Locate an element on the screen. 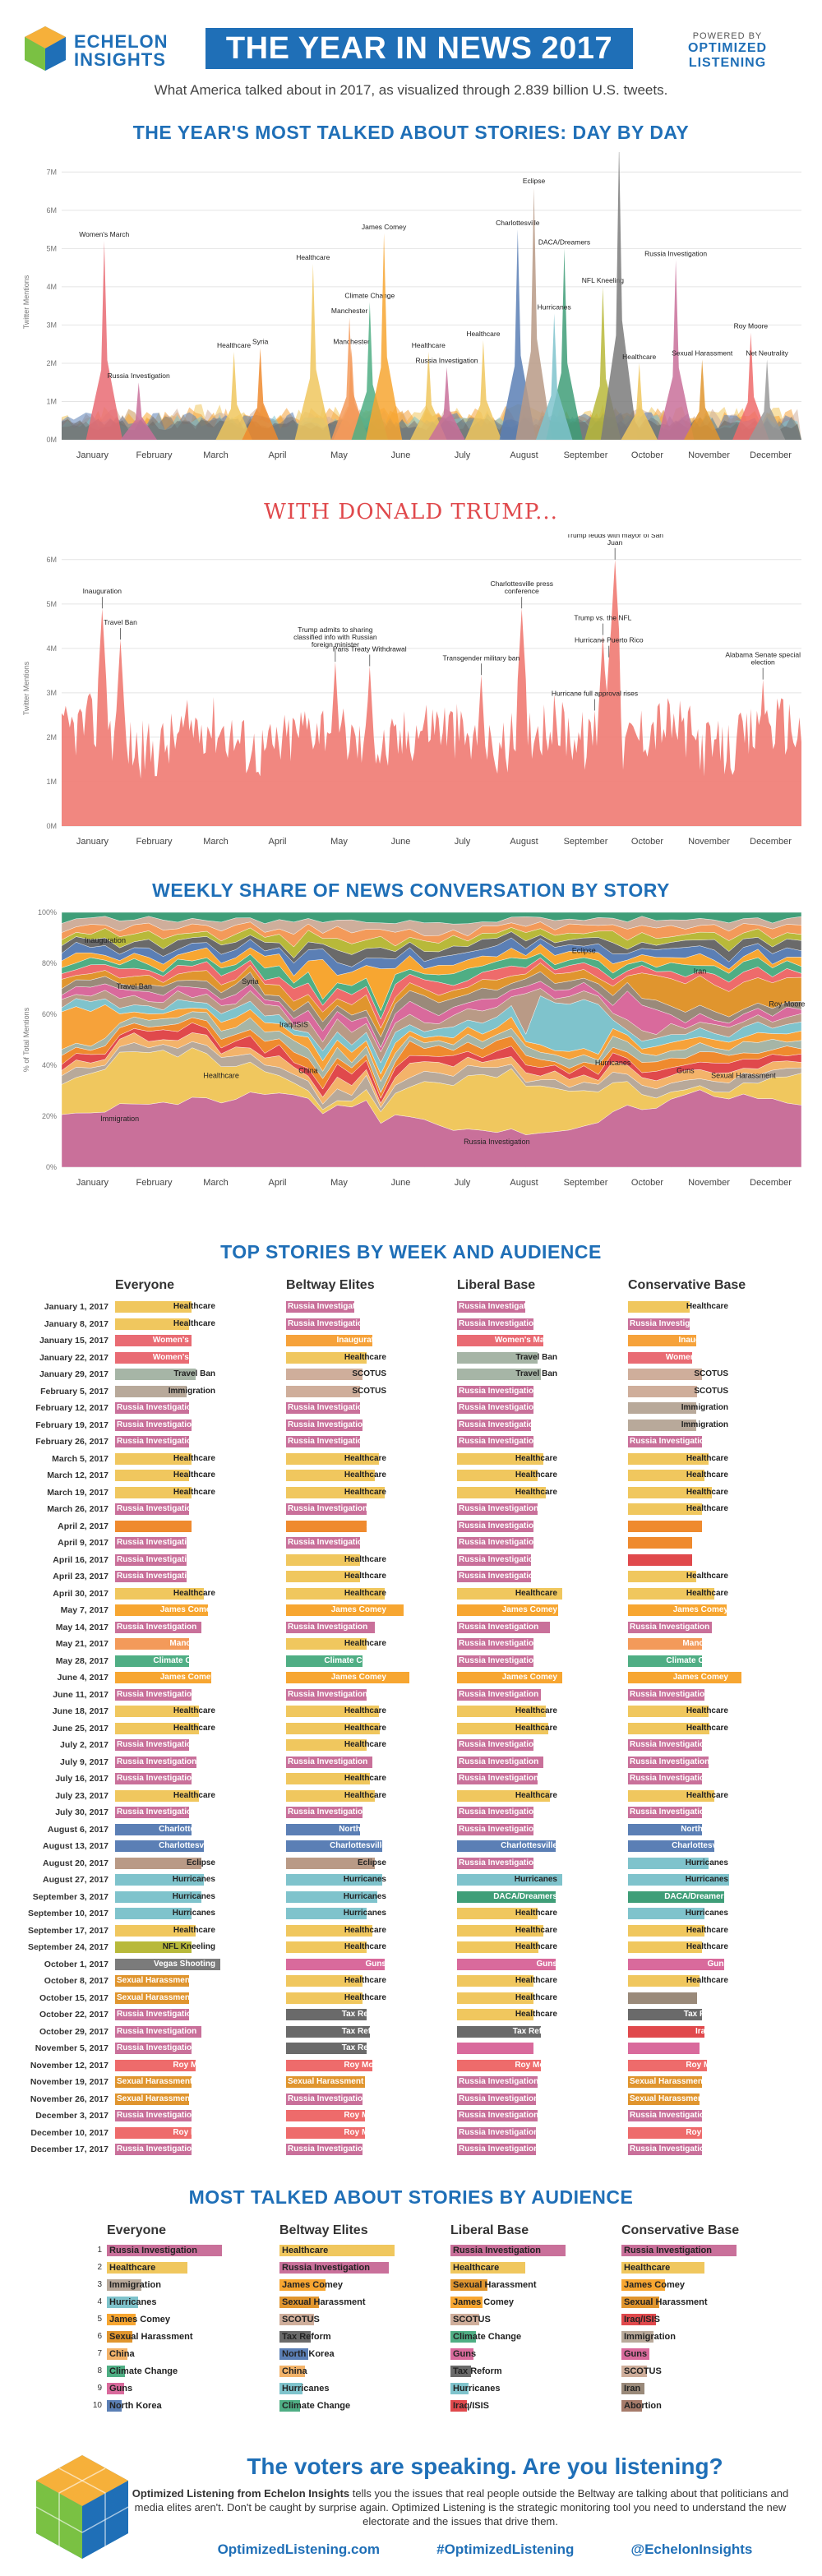 Image resolution: width=822 pixels, height=2576 pixels. week-story-label: Manchester is located at coordinates (705, 1644).